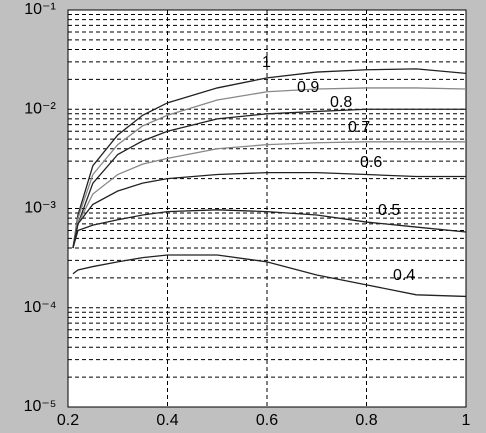 Image resolution: width=486 pixels, height=433 pixels. What do you see at coordinates (404, 275) in the screenshot?
I see `series-label: 0.4` at bounding box center [404, 275].